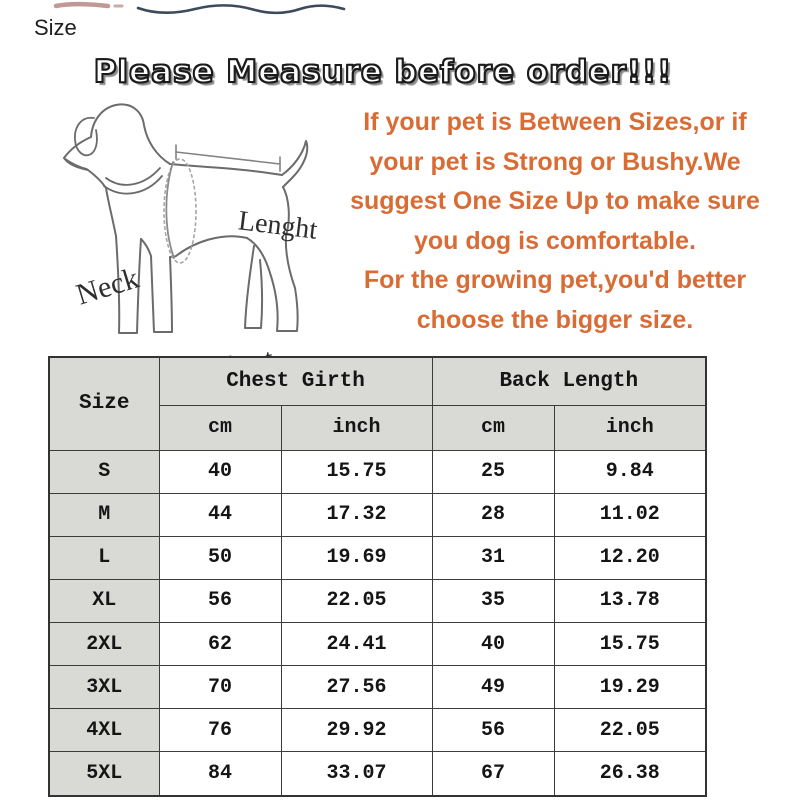  I want to click on advice-line: your pet is Strong or Bushy.We, so click(555, 161).